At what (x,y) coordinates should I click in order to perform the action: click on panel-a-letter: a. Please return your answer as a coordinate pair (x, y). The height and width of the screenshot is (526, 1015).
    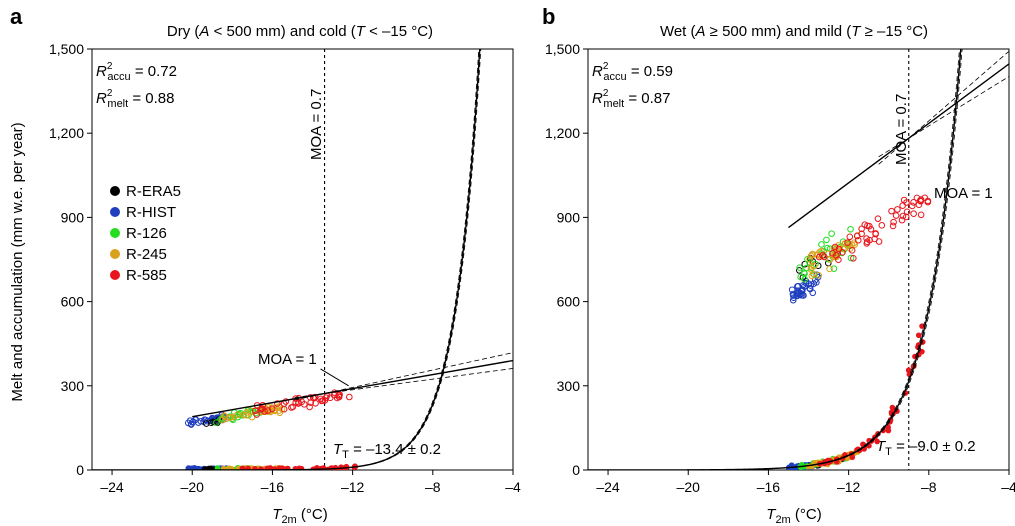
    Looking at the image, I should click on (16, 16).